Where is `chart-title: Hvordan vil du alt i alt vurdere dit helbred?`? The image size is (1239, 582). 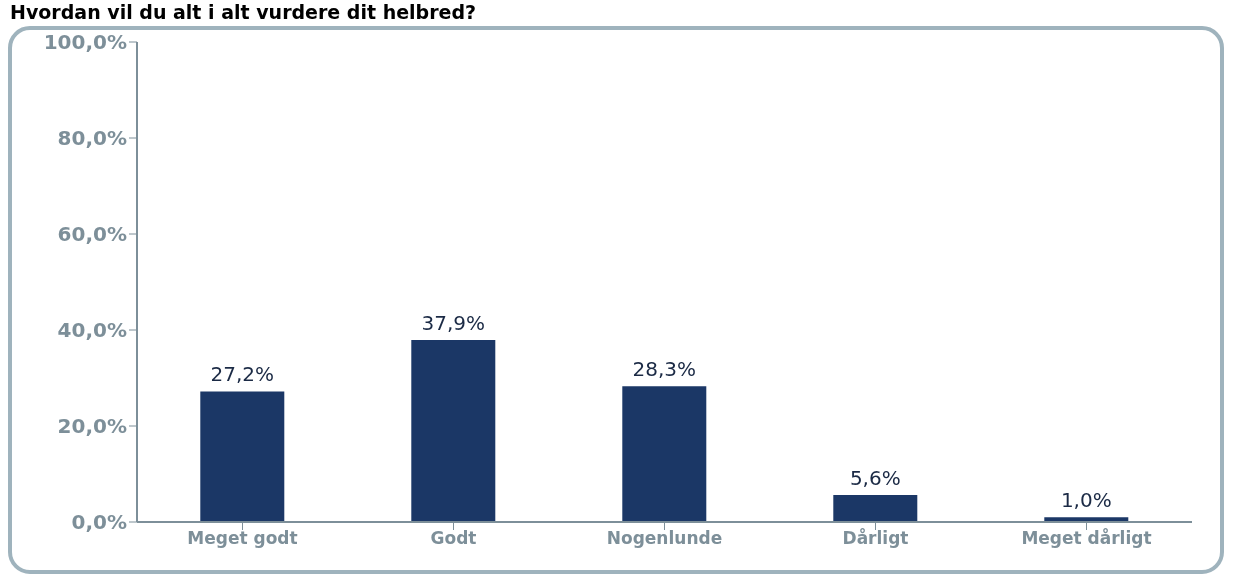
chart-title: Hvordan vil du alt i alt vurdere dit helbred? is located at coordinates (243, 12).